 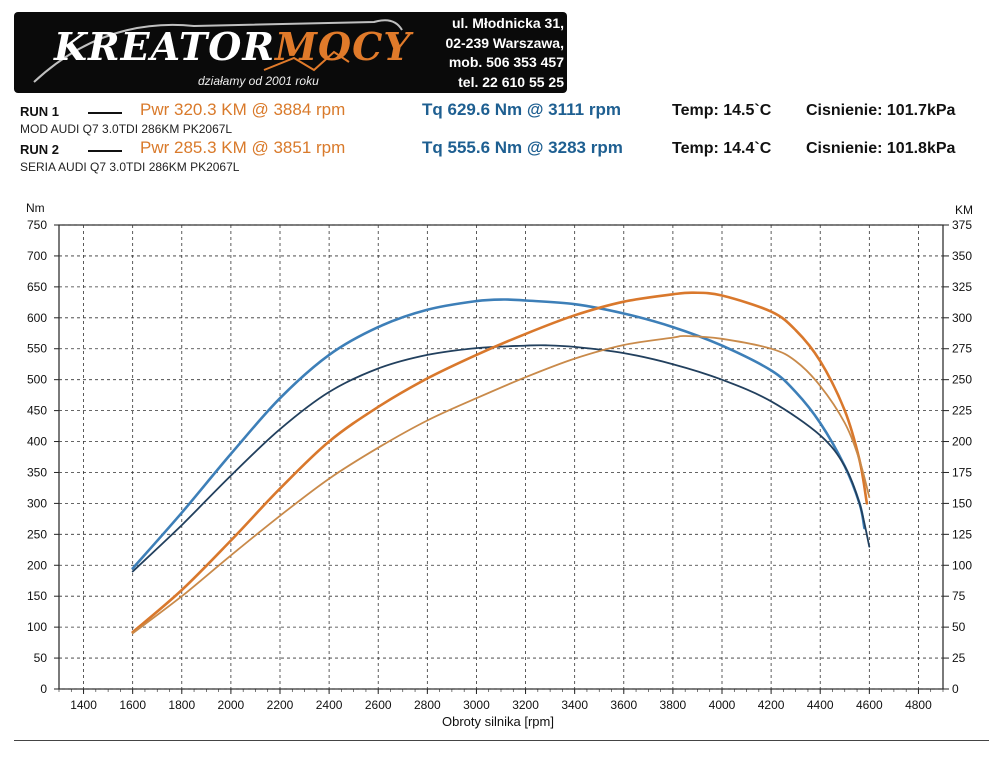 I want to click on y-right-tick-label: 250, so click(x=962, y=380).